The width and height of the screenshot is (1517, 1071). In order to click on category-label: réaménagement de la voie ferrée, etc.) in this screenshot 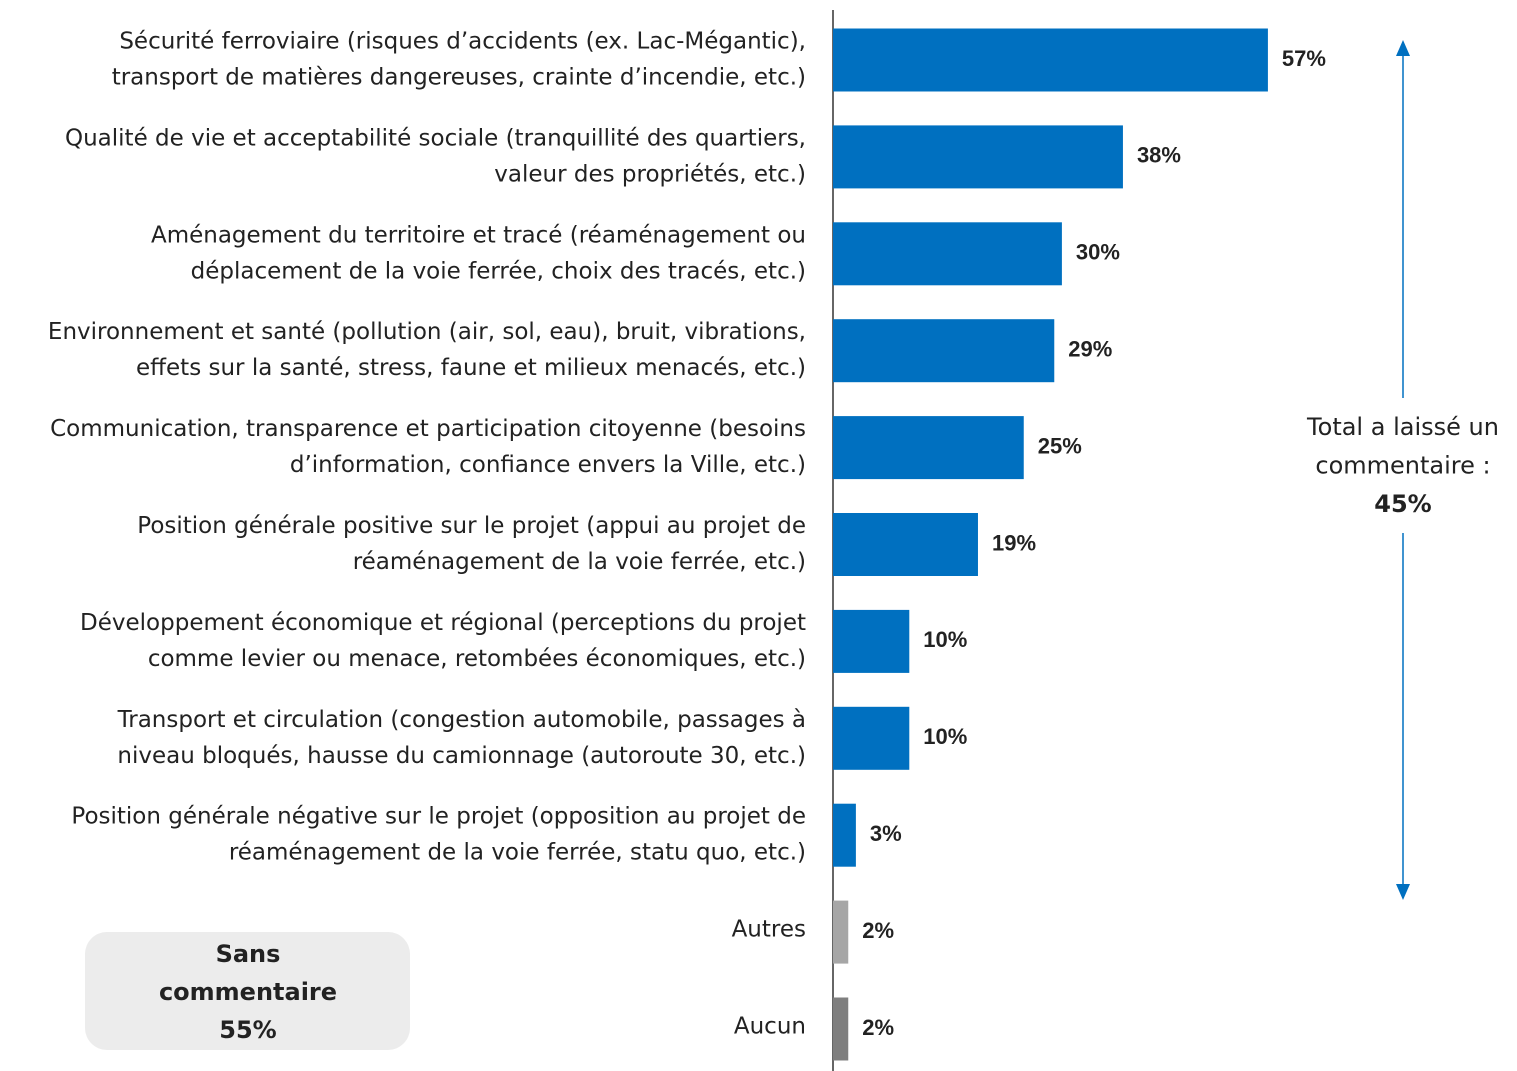, I will do `click(579, 562)`.